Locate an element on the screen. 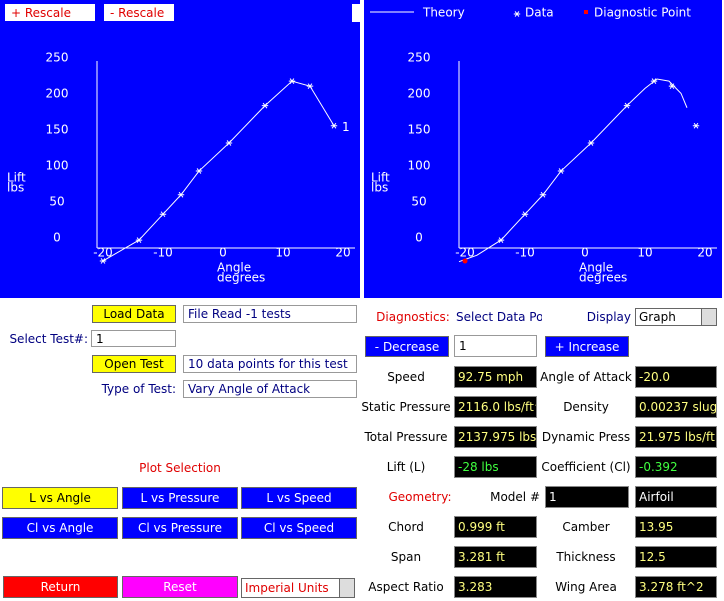 This screenshot has width=724, height=601. x-tick-label: 0 is located at coordinates (585, 253).